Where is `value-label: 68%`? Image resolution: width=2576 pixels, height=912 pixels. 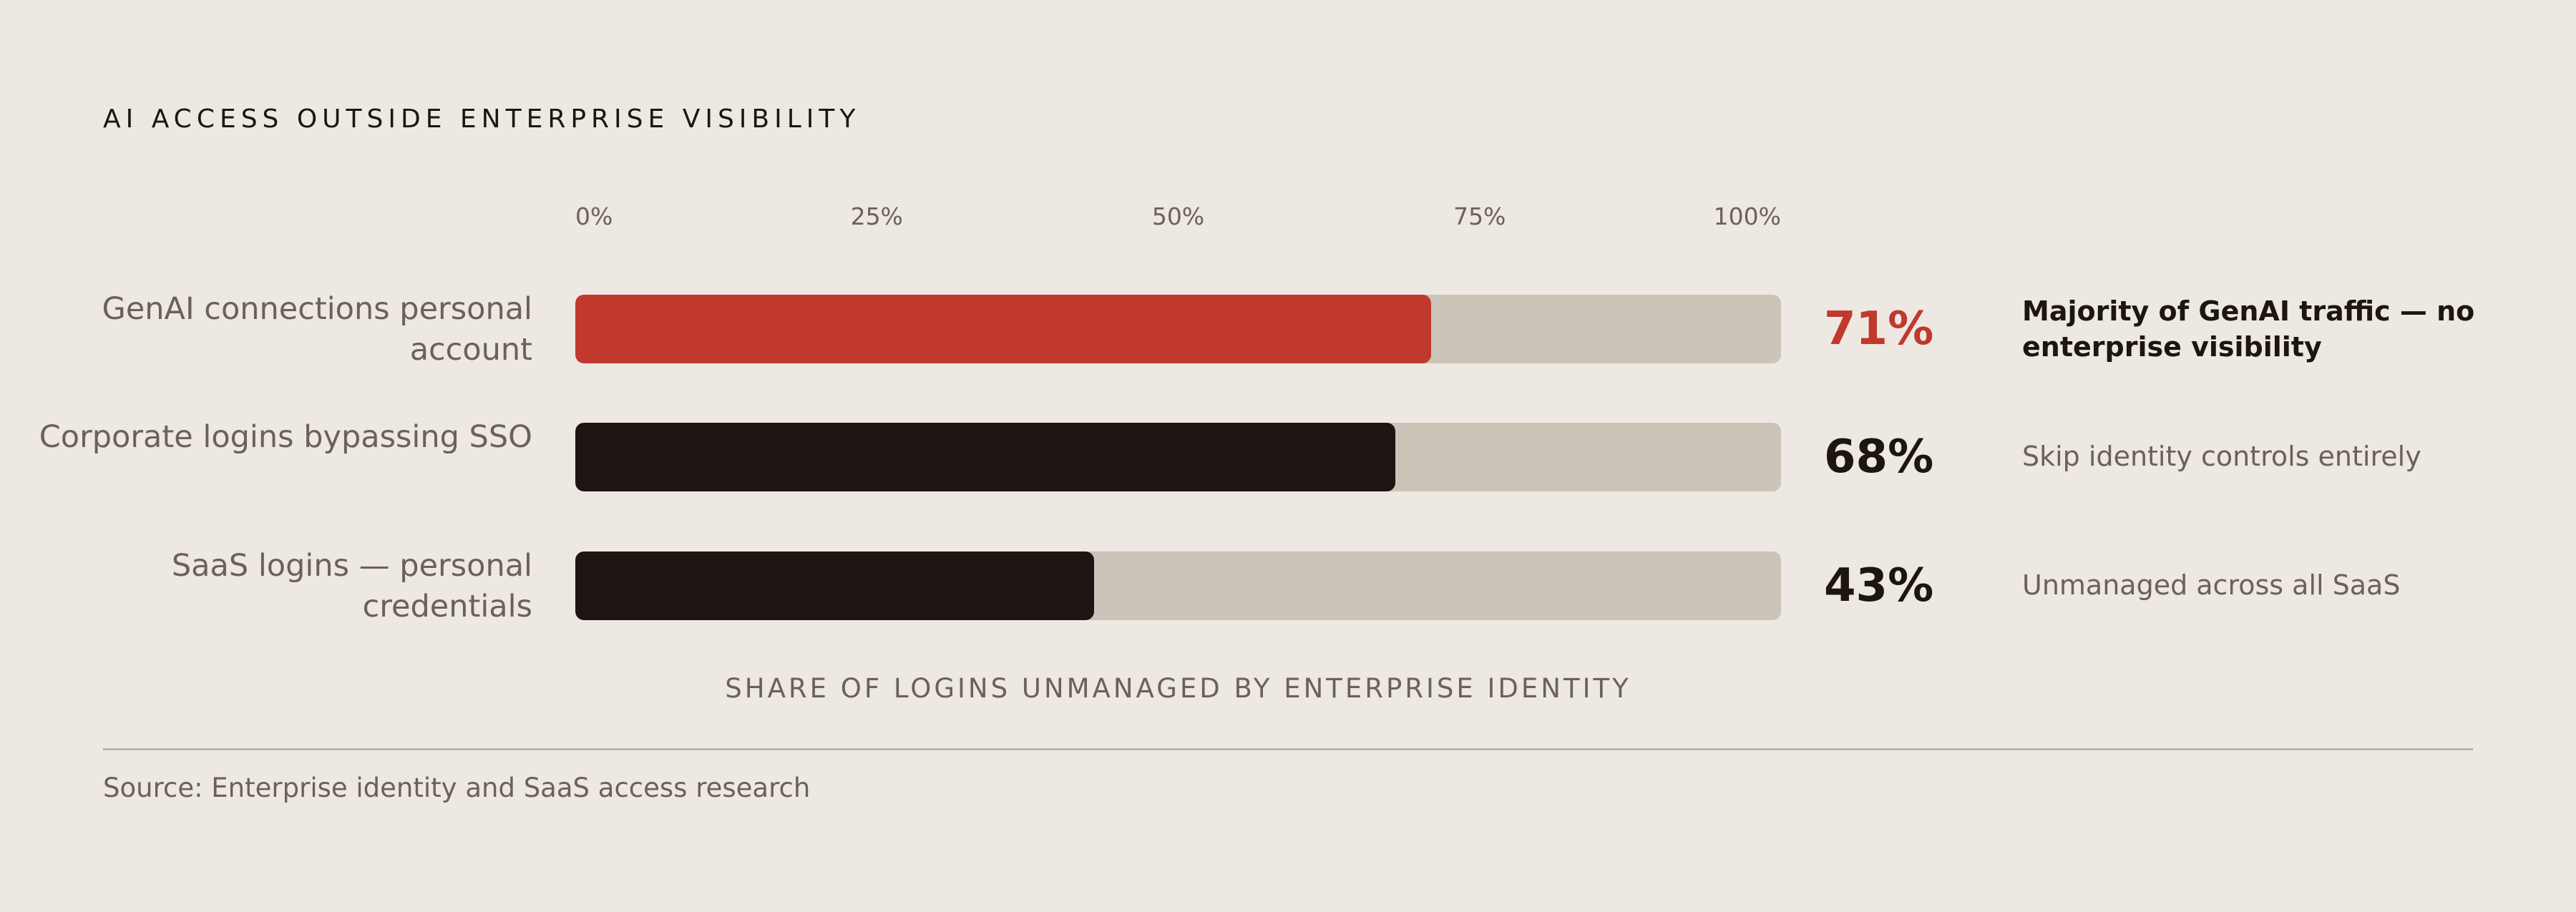 value-label: 68% is located at coordinates (1879, 457).